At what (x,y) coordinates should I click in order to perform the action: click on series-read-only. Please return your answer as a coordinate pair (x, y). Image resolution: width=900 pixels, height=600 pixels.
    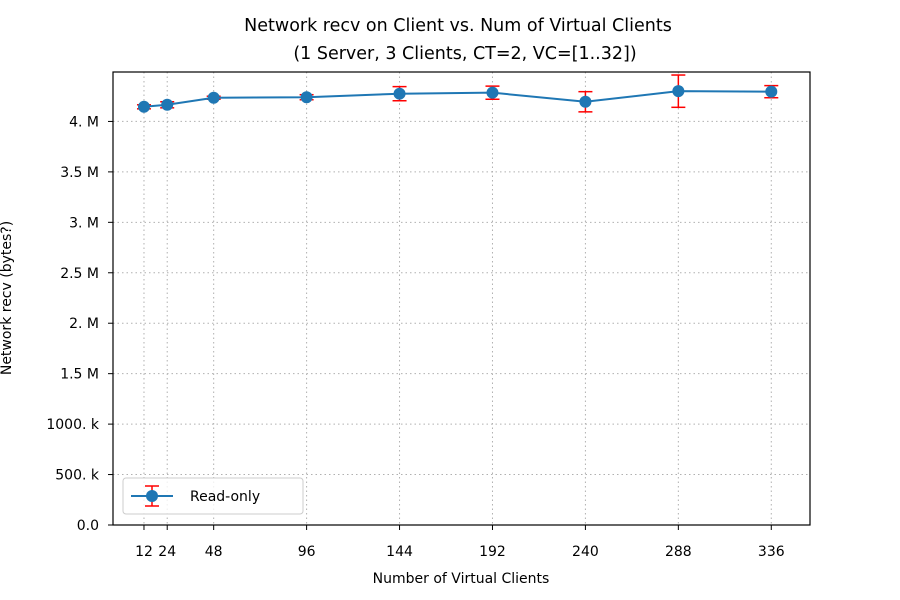
    Looking at the image, I should click on (457, 93).